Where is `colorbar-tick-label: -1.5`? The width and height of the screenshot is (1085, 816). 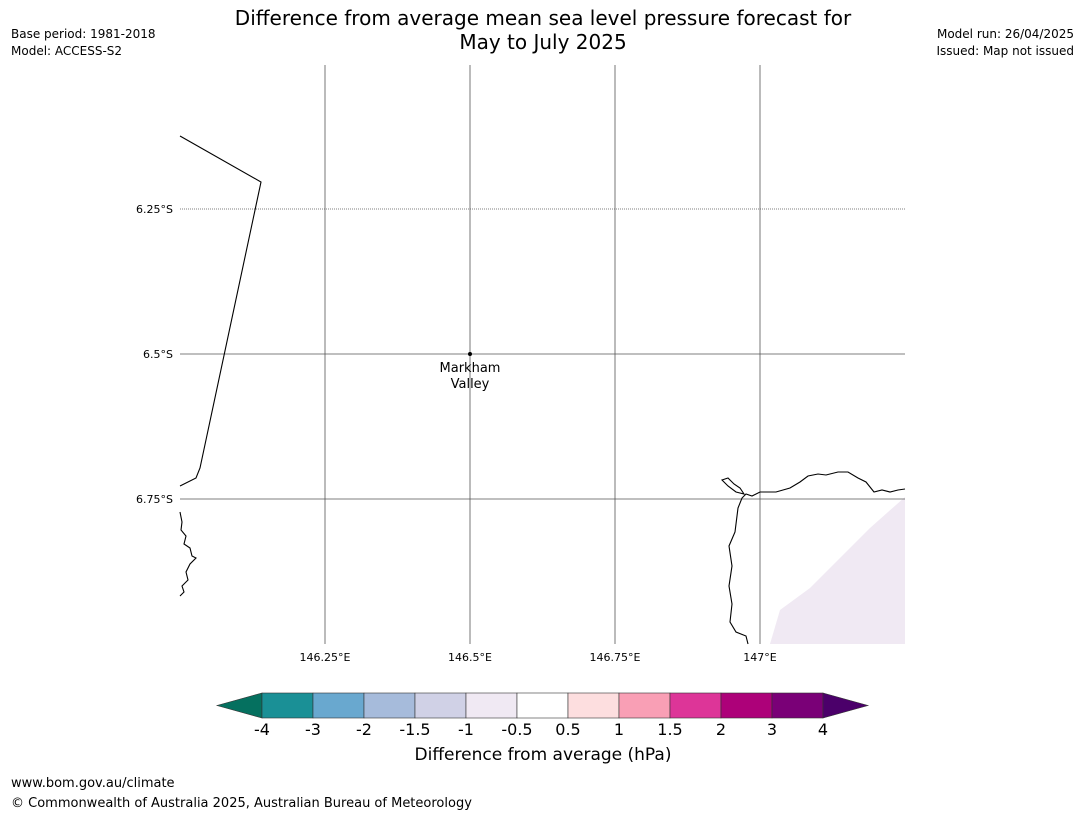
colorbar-tick-label: -1.5 is located at coordinates (415, 729).